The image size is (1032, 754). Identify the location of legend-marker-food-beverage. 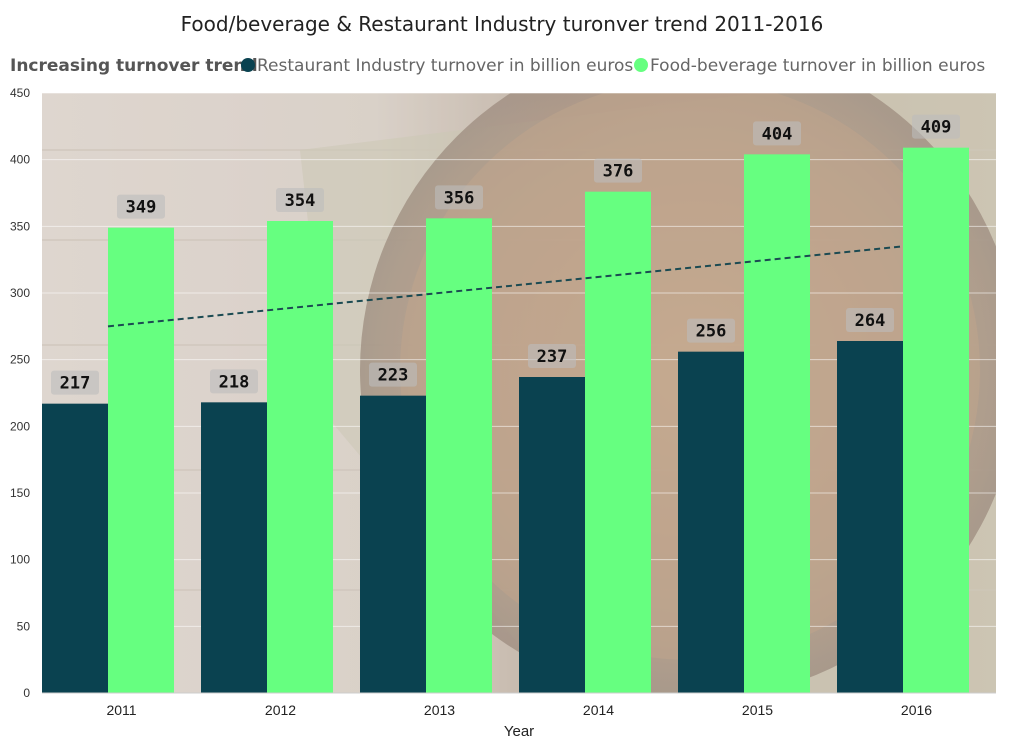
(641, 65).